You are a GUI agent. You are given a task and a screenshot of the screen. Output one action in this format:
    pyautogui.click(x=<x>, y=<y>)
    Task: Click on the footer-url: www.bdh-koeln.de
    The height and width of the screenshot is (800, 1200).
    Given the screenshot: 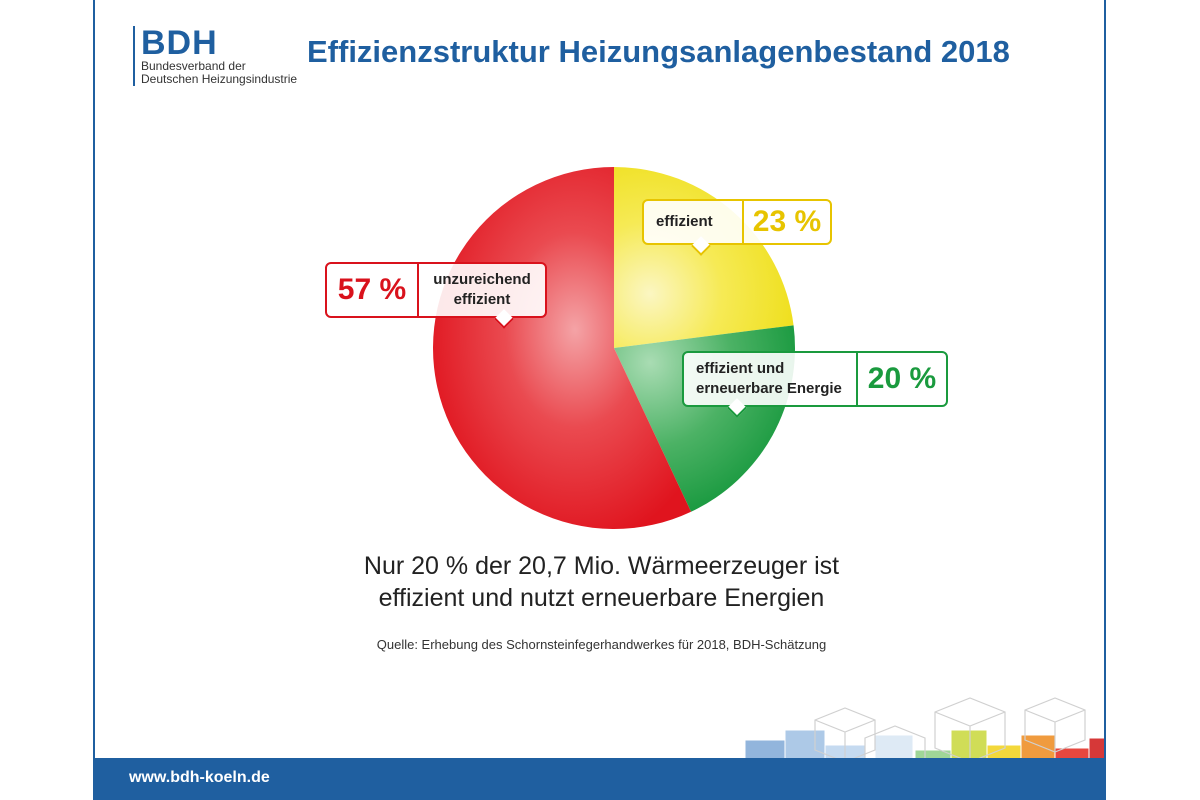 What is the action you would take?
    pyautogui.click(x=199, y=777)
    